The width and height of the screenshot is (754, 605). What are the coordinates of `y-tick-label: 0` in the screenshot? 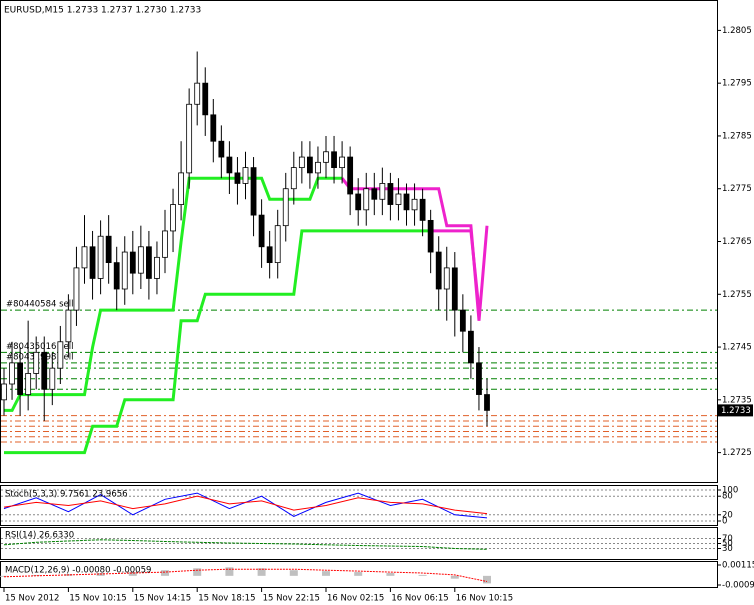 It's located at (724, 522).